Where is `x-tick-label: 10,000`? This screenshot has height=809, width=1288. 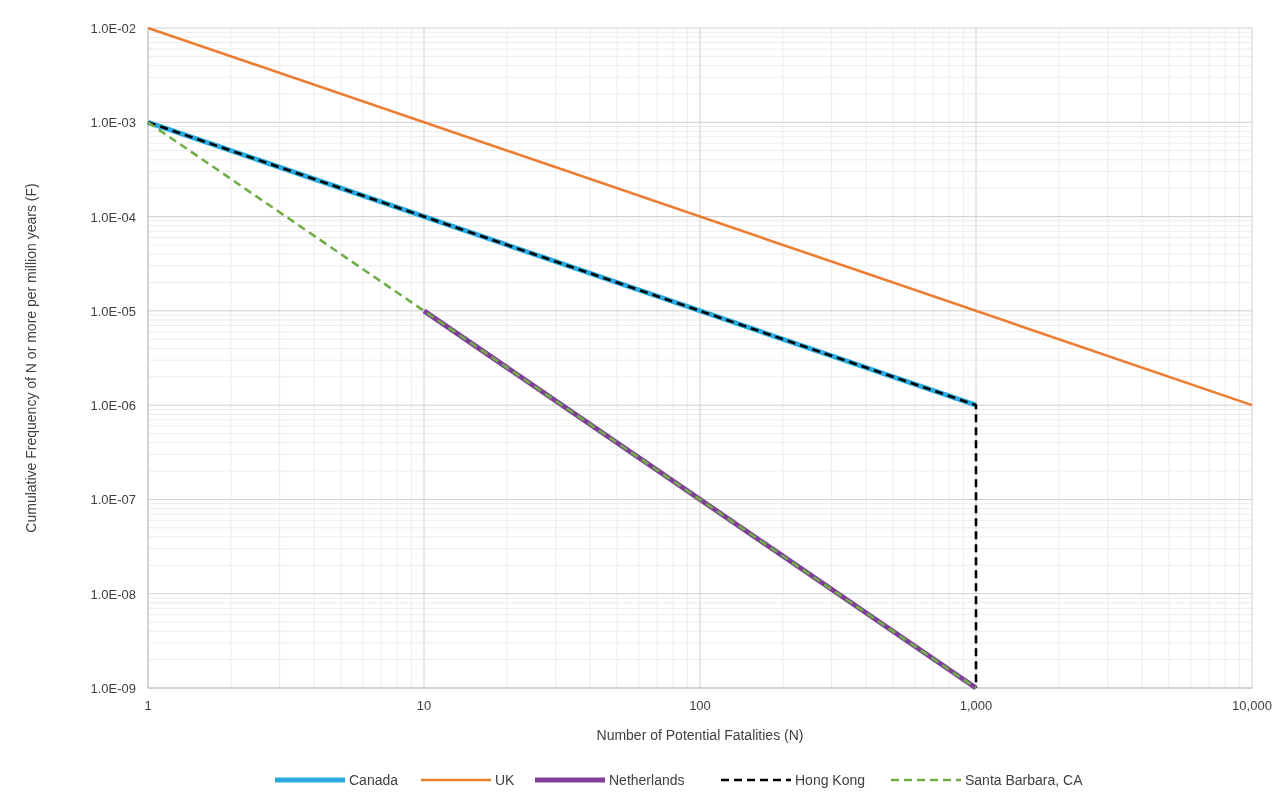
x-tick-label: 10,000 is located at coordinates (1252, 705).